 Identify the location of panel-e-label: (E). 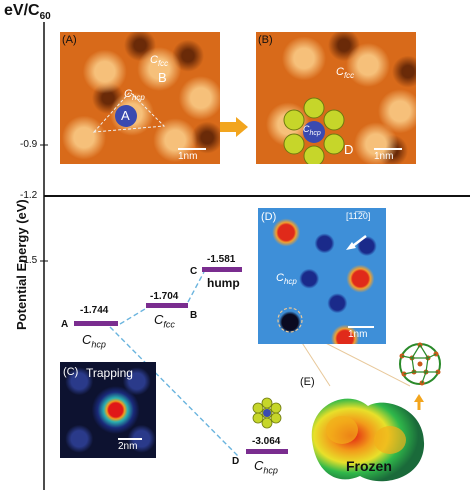
(307, 382).